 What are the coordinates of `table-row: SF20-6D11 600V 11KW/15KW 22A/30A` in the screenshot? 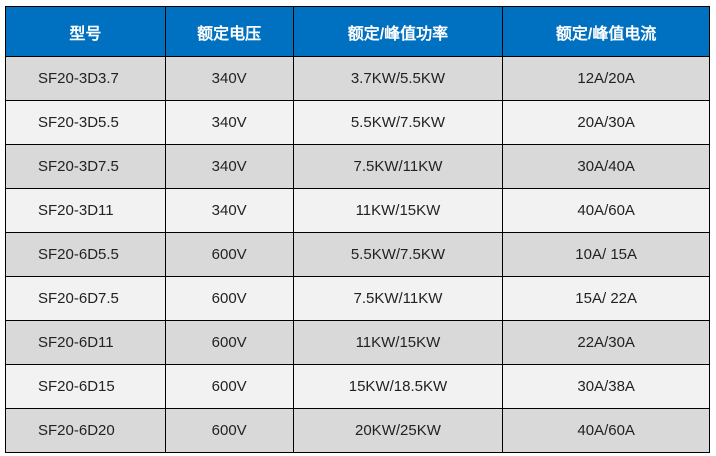 It's located at (357, 342).